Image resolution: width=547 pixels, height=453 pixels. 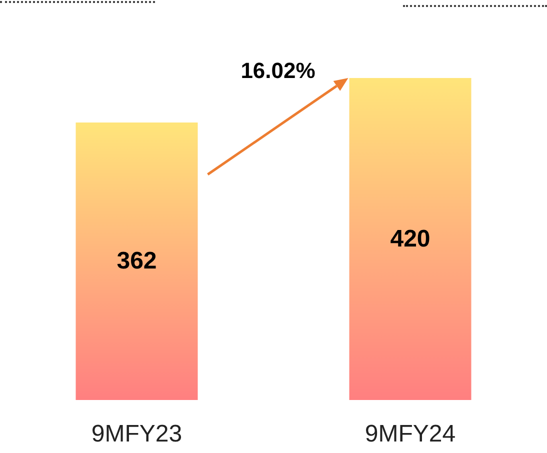 What do you see at coordinates (136, 261) in the screenshot?
I see `data-label: 362` at bounding box center [136, 261].